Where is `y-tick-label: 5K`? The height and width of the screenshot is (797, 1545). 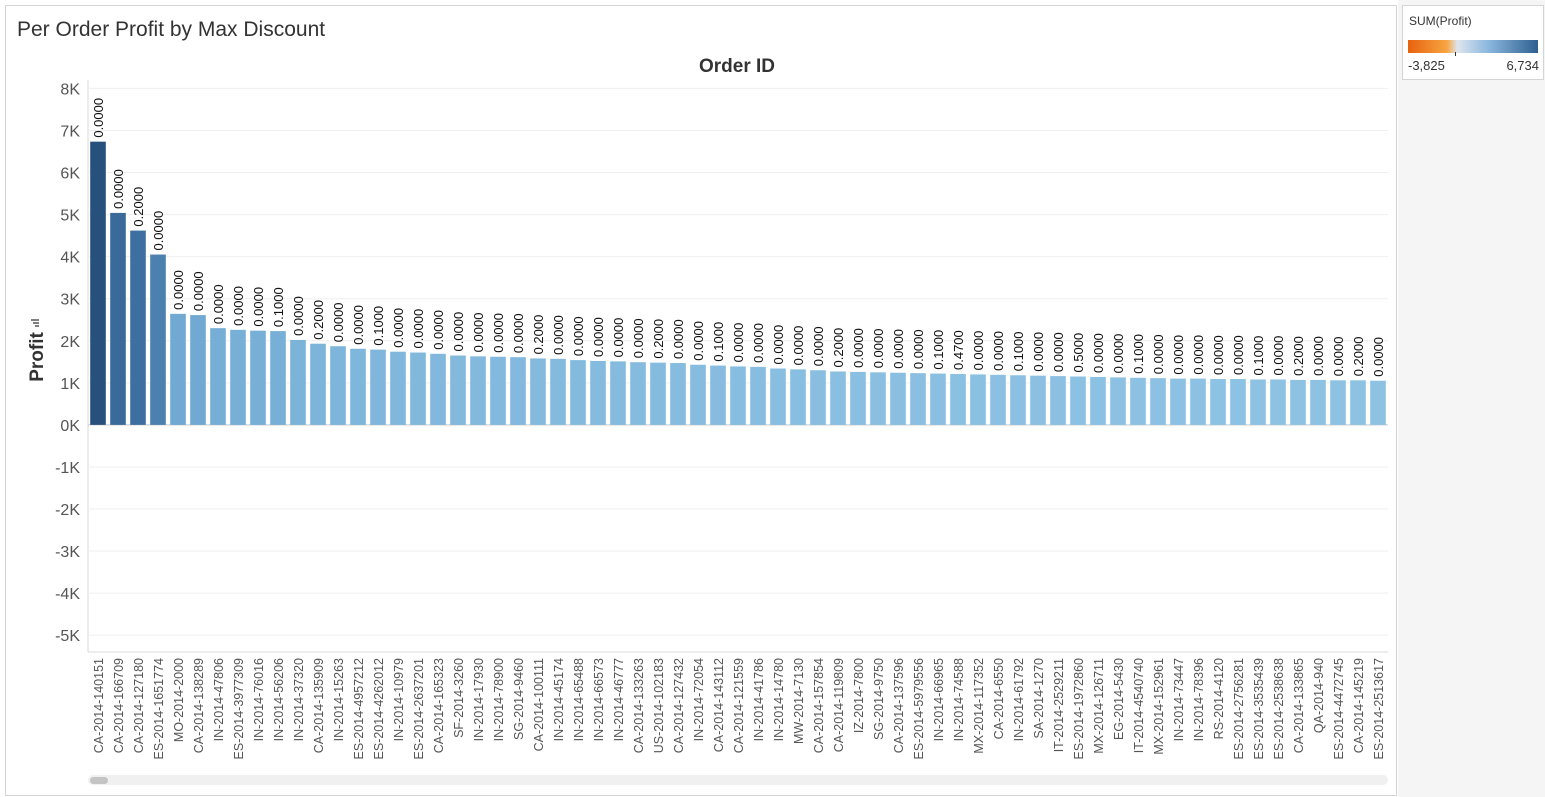 y-tick-label: 5K is located at coordinates (70, 216).